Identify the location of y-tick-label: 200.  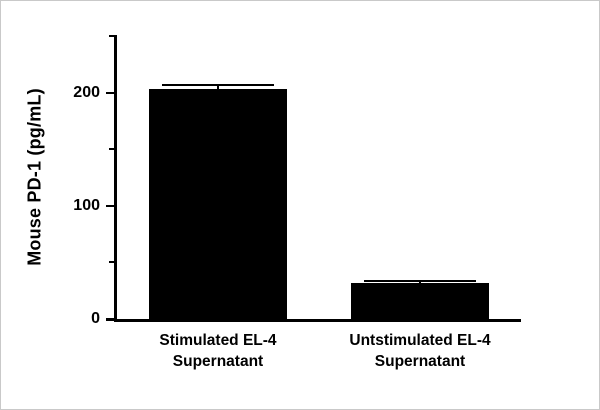
(86, 92).